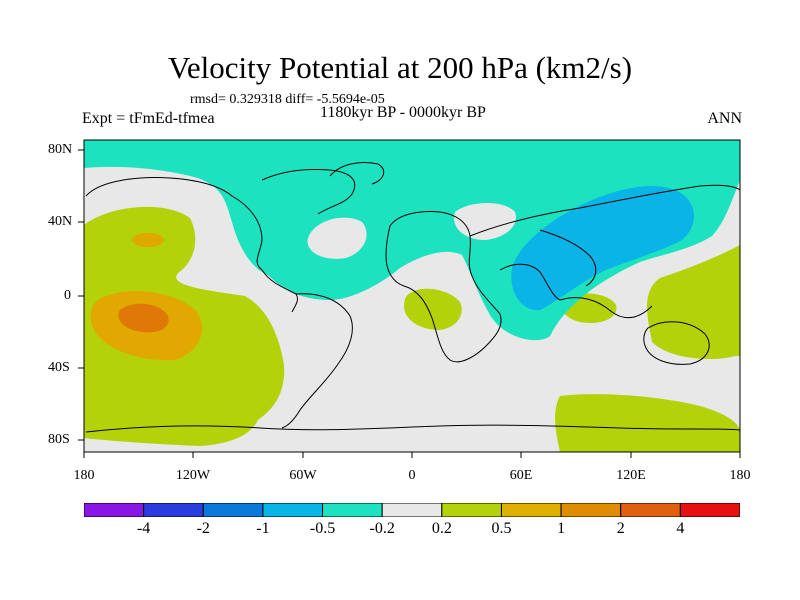  Describe the element at coordinates (67, 295) in the screenshot. I see `lat-tick-label: 0` at that location.